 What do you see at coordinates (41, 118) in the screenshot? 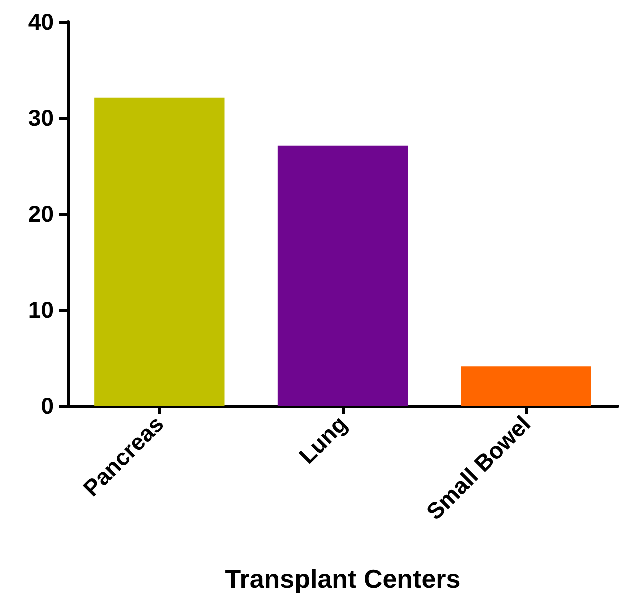
I see `y-tick-label: 30` at bounding box center [41, 118].